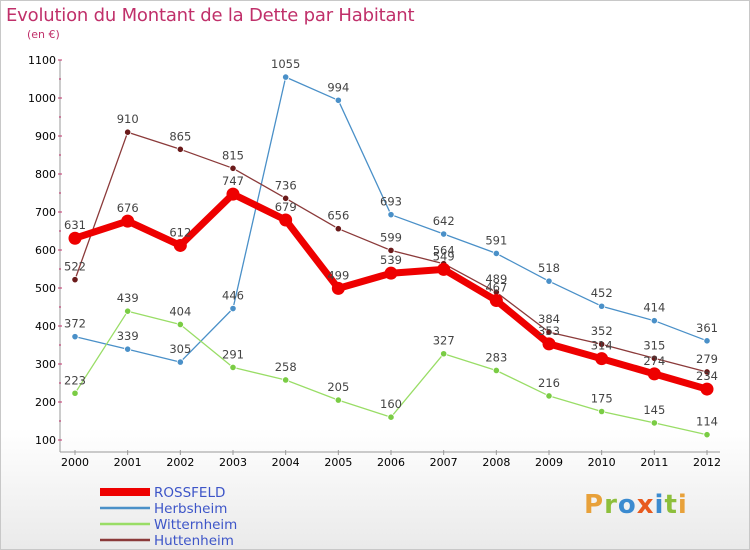 Image resolution: width=750 pixels, height=550 pixels. What do you see at coordinates (45, 440) in the screenshot?
I see `y-tick-label: 100` at bounding box center [45, 440].